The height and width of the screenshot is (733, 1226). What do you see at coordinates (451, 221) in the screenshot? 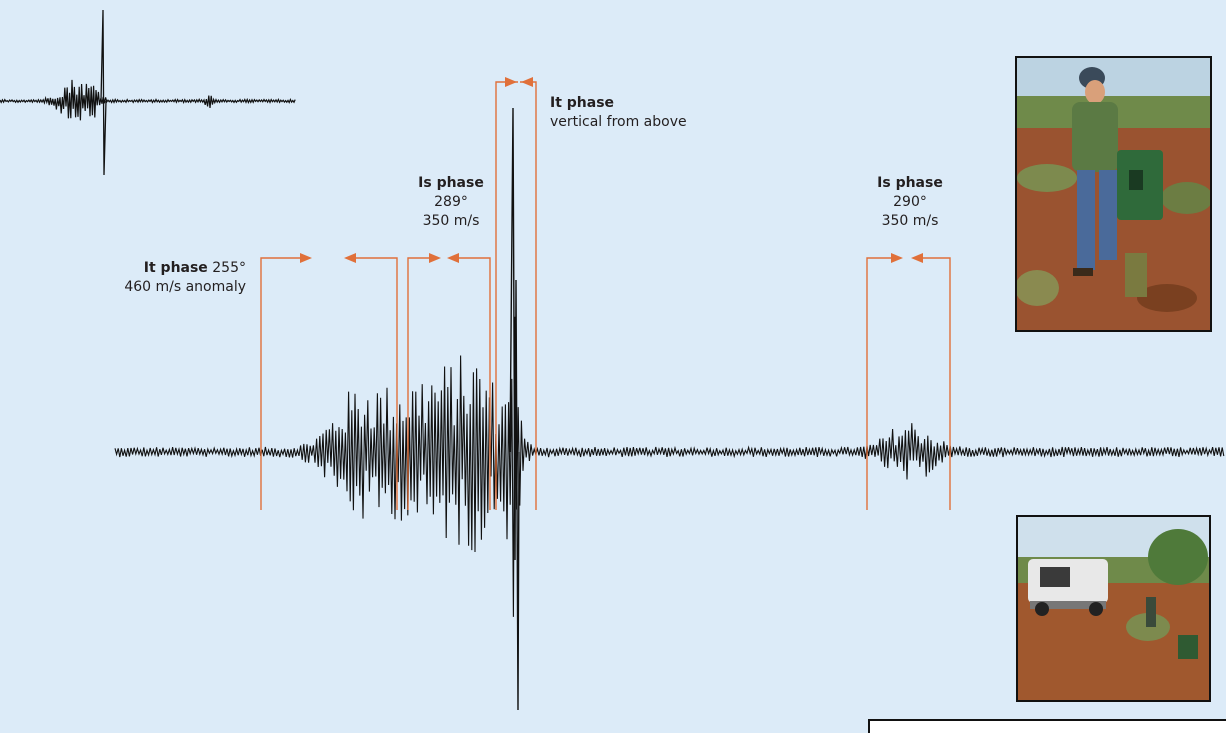
I see `is-phase-velocity: 350 m/s` at bounding box center [451, 221].